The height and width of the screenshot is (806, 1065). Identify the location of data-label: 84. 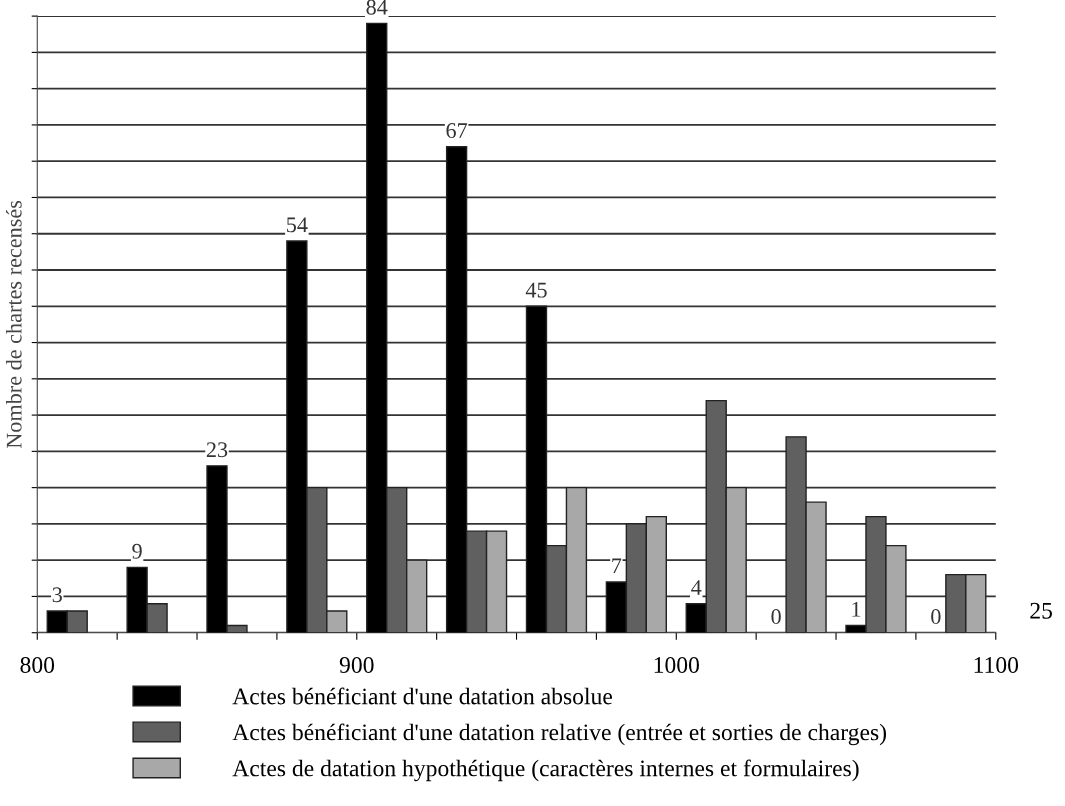
(377, 7).